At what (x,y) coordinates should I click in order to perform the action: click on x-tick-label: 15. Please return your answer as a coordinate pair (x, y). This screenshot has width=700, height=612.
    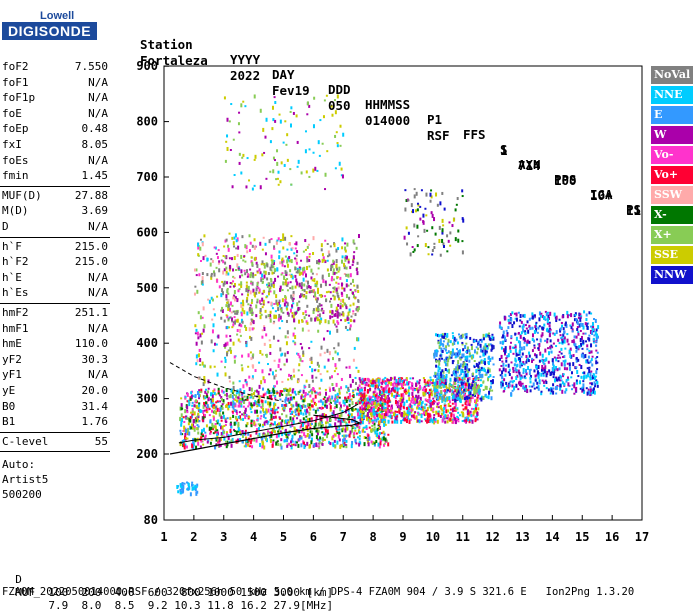
    Looking at the image, I should click on (582, 537).